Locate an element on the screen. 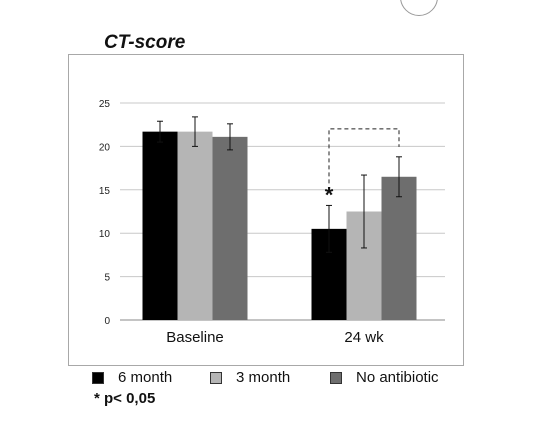 Image resolution: width=540 pixels, height=424 pixels. legend-swatch-3-month is located at coordinates (216, 377).